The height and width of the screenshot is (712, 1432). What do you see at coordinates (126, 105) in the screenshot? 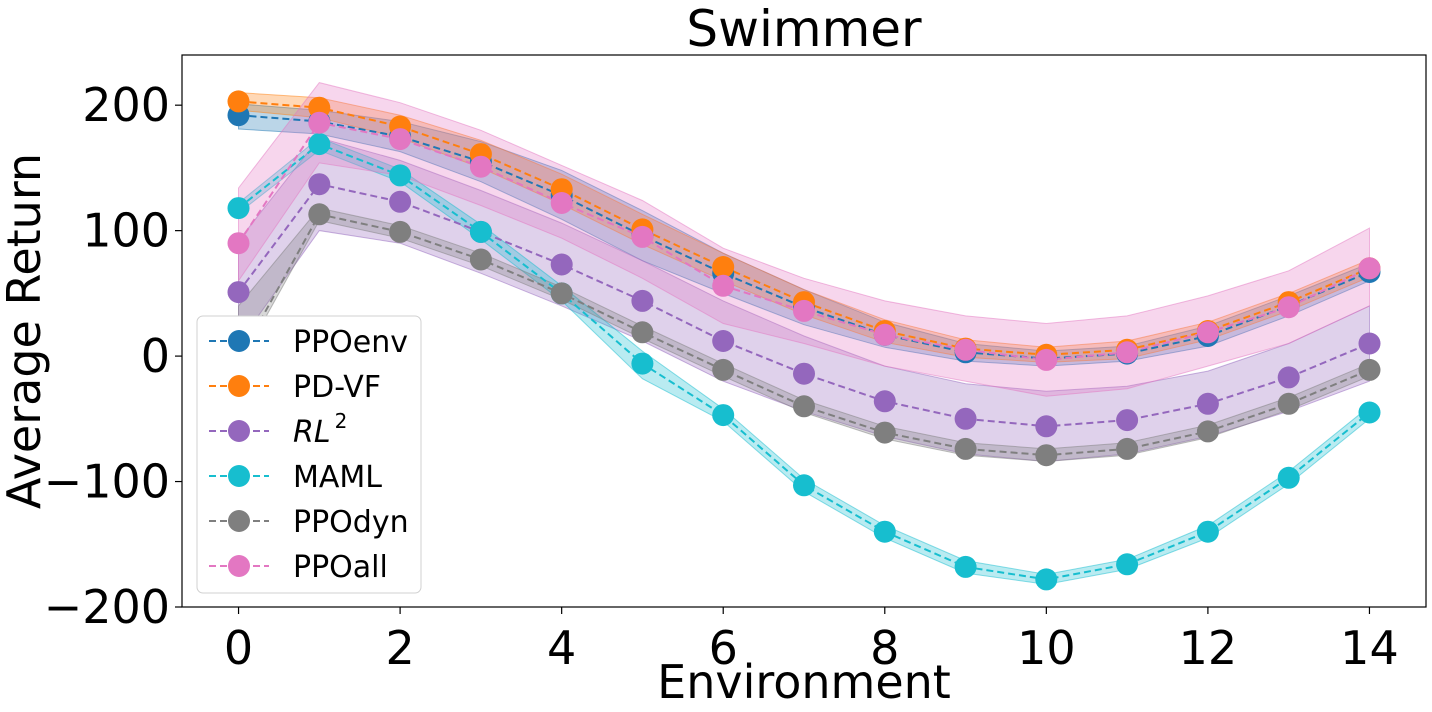
I see `y-tick-label: 200` at bounding box center [126, 105].